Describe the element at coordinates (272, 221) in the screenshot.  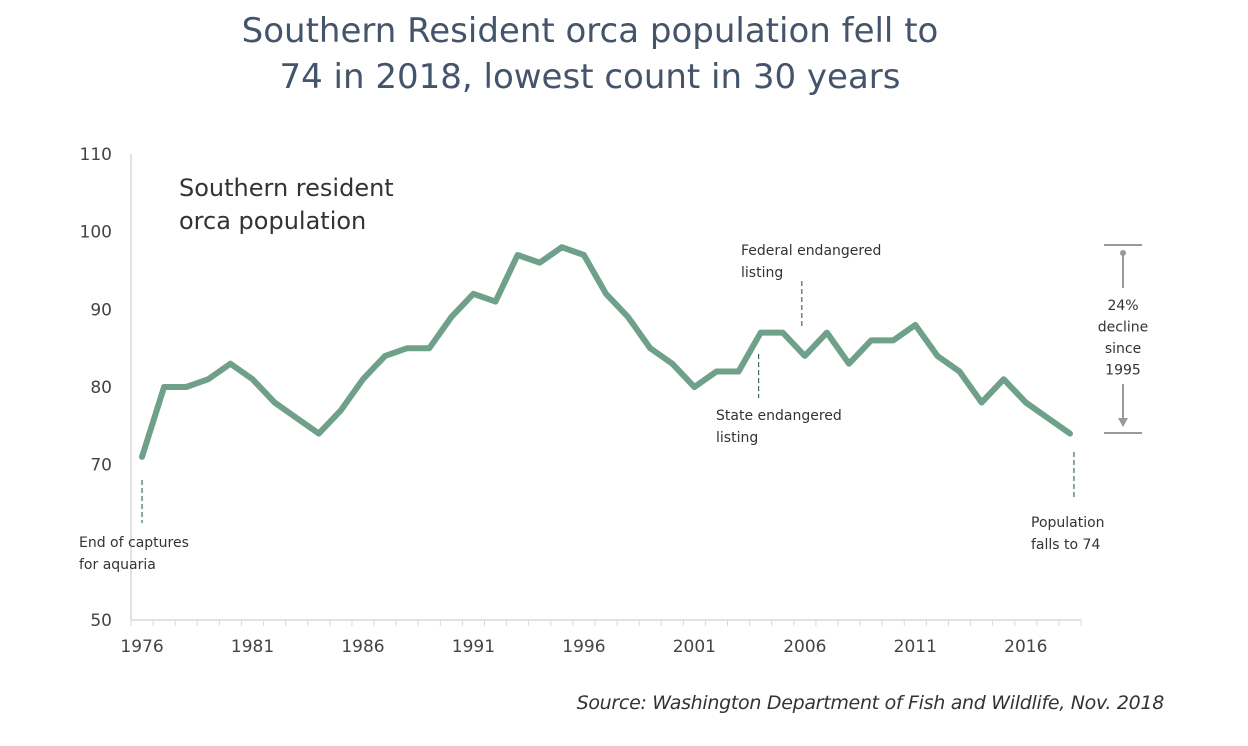
I see `inner-title-line-2: orca population` at that location.